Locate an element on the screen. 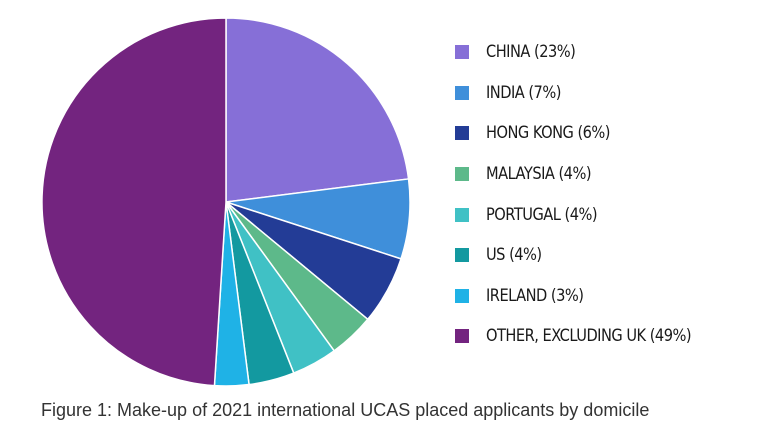 The height and width of the screenshot is (447, 783). legend-item: INDIA (7%) is located at coordinates (615, 93).